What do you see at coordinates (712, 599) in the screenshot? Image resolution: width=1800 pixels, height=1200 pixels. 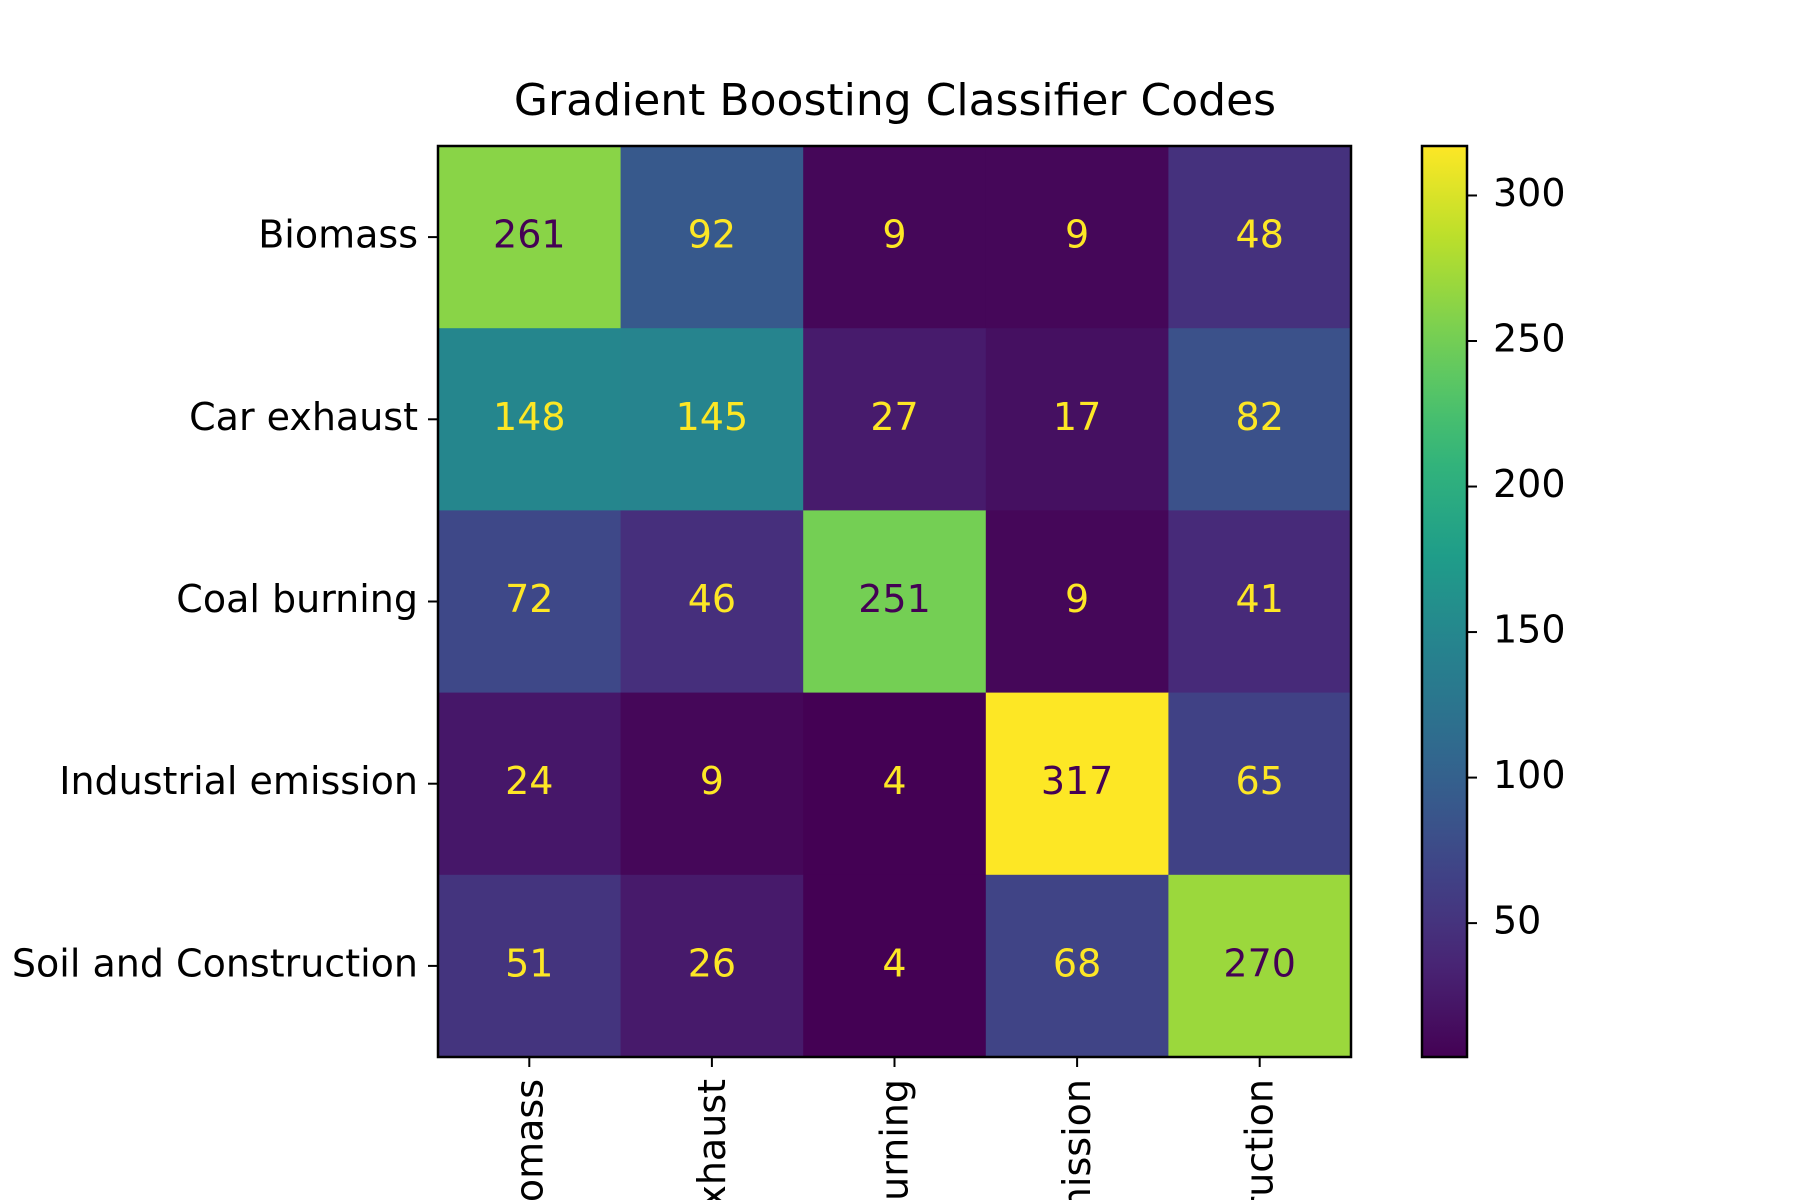 I see `cell-label: 46` at bounding box center [712, 599].